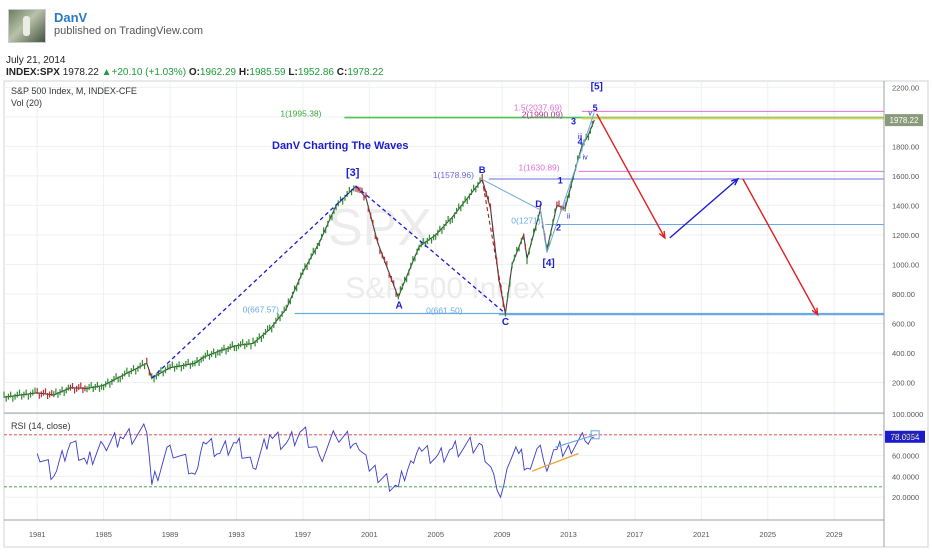 This screenshot has height=555, width=932. I want to click on x-tick-label: 2029, so click(834, 534).